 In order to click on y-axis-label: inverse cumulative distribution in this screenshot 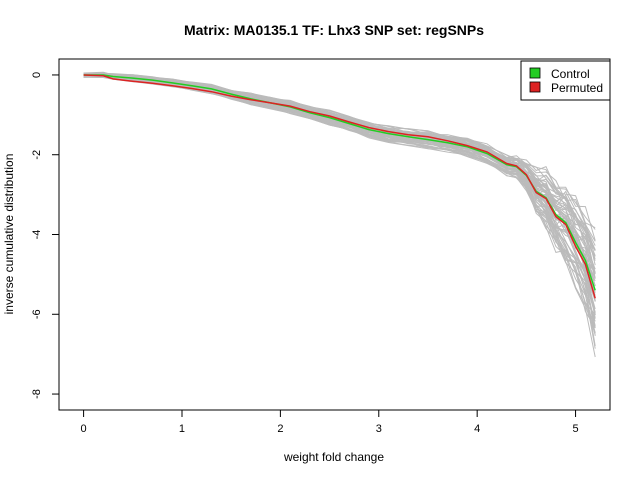, I will do `click(9, 234)`.